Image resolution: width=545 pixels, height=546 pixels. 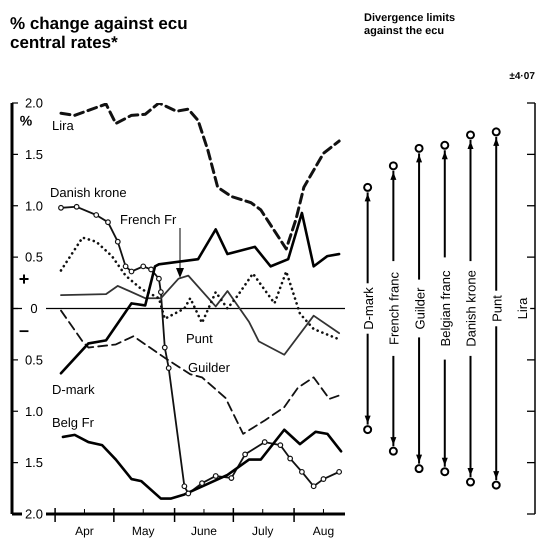 I want to click on x-tick-label: Guilder, so click(x=420, y=308).